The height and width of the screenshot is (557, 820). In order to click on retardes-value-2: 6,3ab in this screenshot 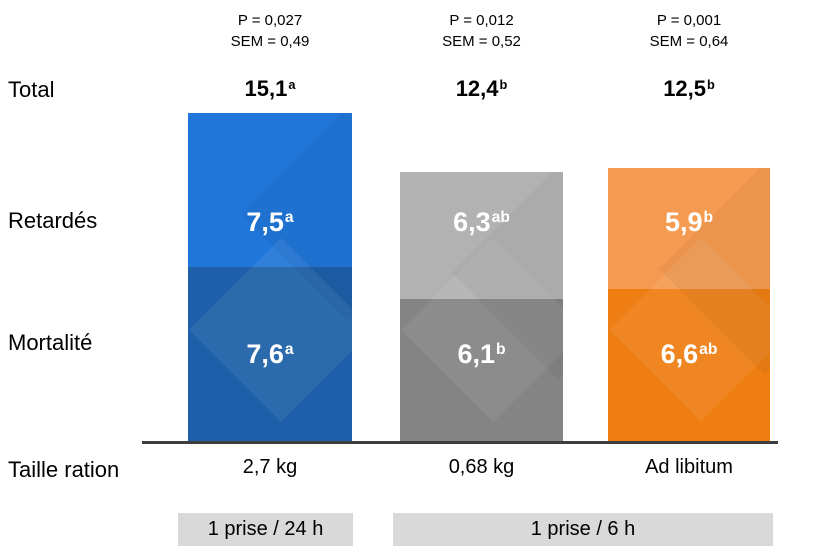, I will do `click(481, 224)`.